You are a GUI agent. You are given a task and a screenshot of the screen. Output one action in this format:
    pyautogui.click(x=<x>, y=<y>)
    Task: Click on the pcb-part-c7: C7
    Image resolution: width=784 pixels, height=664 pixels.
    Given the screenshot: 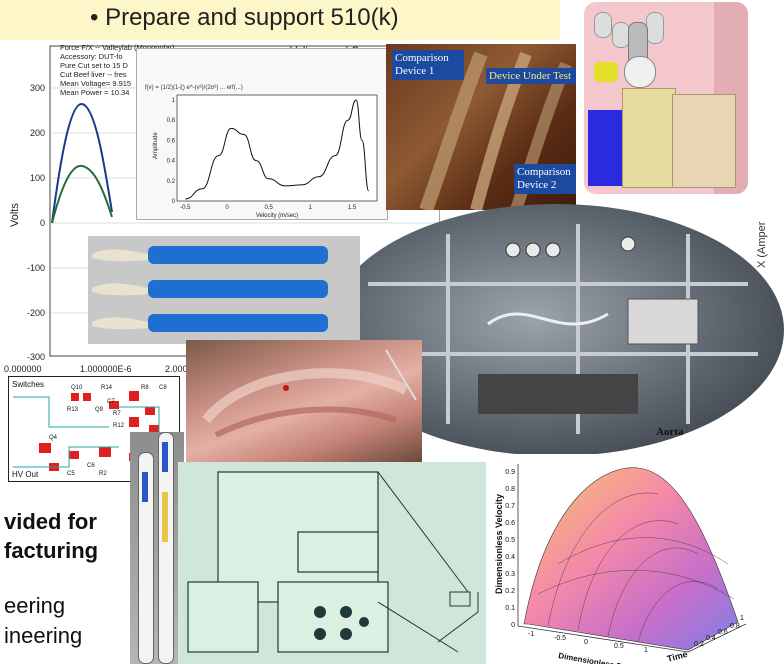 What is the action you would take?
    pyautogui.click(x=111, y=402)
    